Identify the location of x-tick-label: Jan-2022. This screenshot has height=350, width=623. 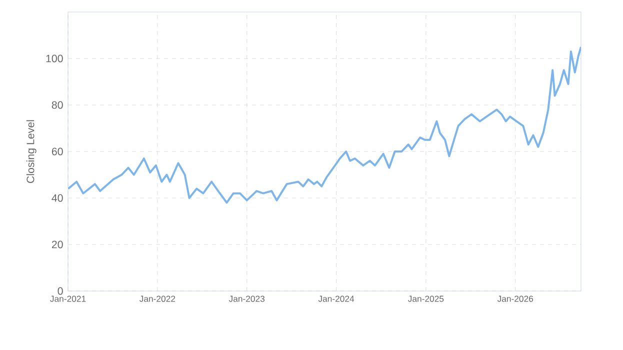
(157, 299).